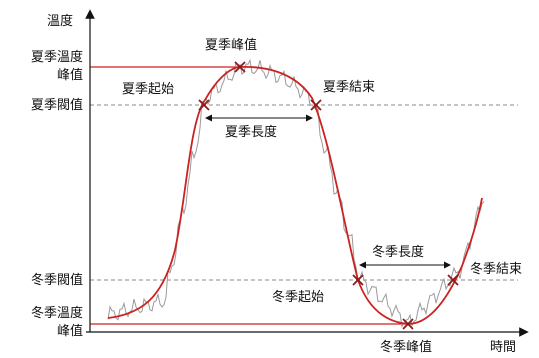 This screenshot has height=358, width=539. What do you see at coordinates (316, 105) in the screenshot?
I see `summer-end-marker` at bounding box center [316, 105].